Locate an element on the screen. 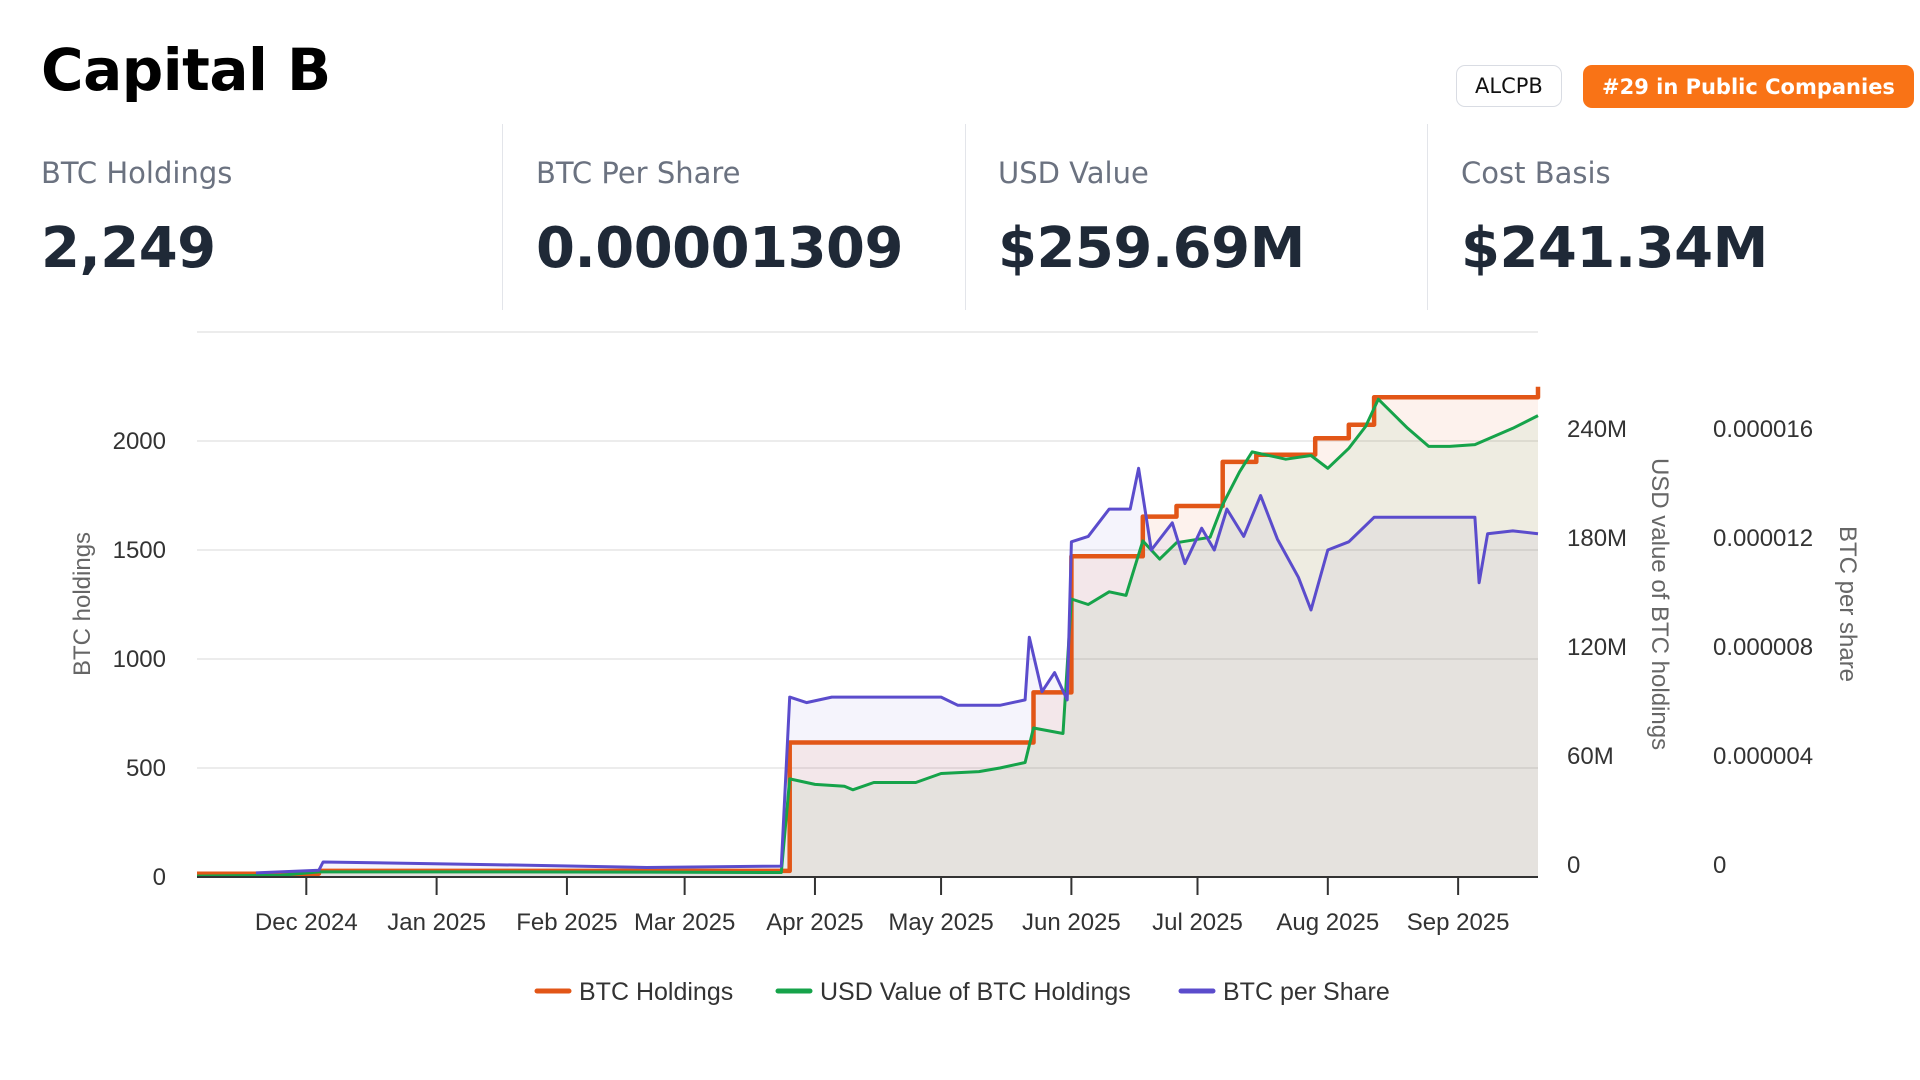 The width and height of the screenshot is (1920, 1080). stat-label: Cost Basis is located at coordinates (1536, 173).